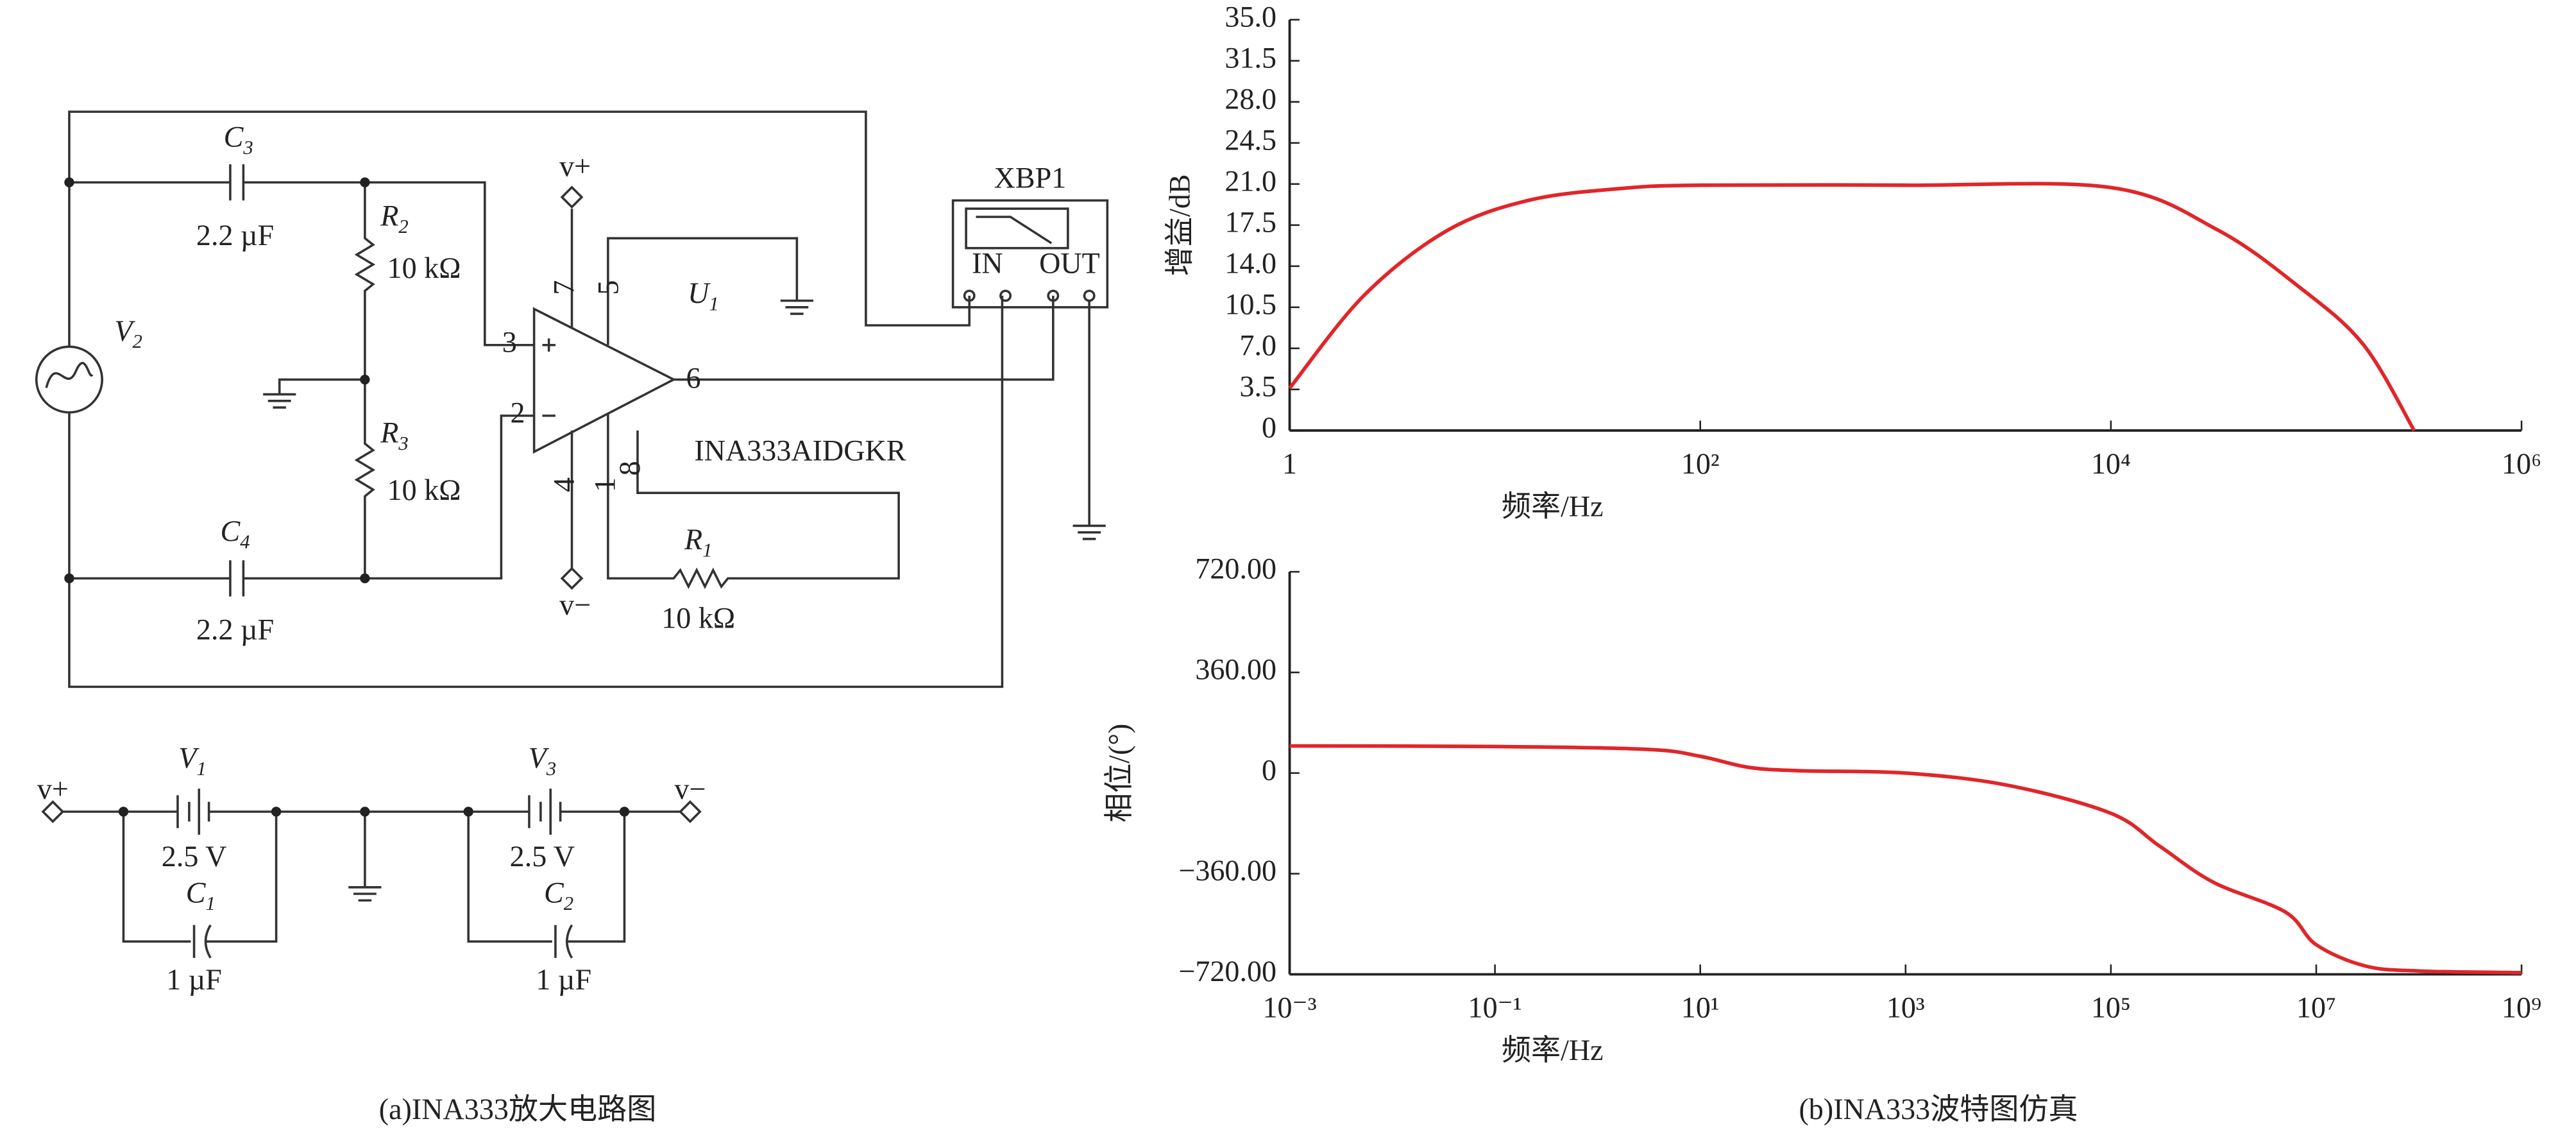 The image size is (2576, 1137). Describe the element at coordinates (518, 1109) in the screenshot. I see `caption: (a)INA333放大电路图` at that location.